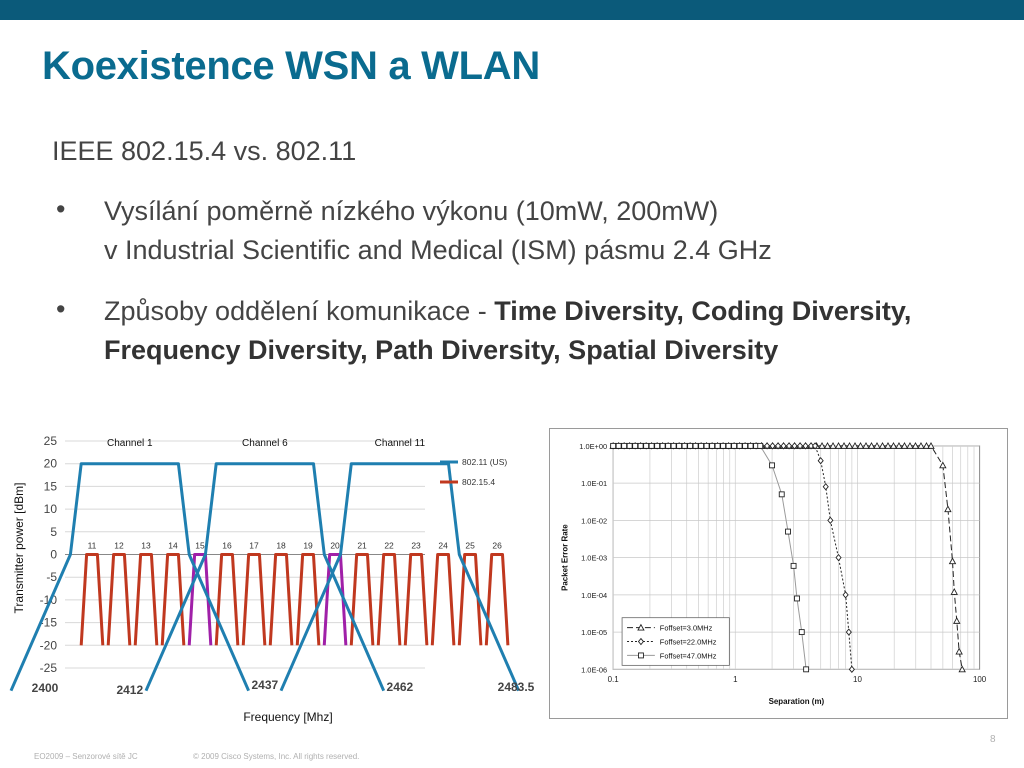 This screenshot has width=1024, height=768. I want to click on x-tick-label: 2412, so click(129, 690).